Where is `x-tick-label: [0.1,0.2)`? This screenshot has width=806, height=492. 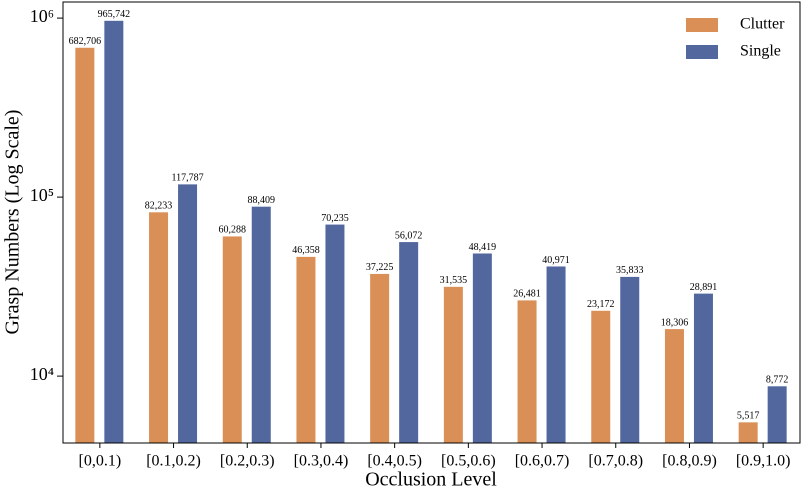 x-tick-label: [0.1,0.2) is located at coordinates (173, 461).